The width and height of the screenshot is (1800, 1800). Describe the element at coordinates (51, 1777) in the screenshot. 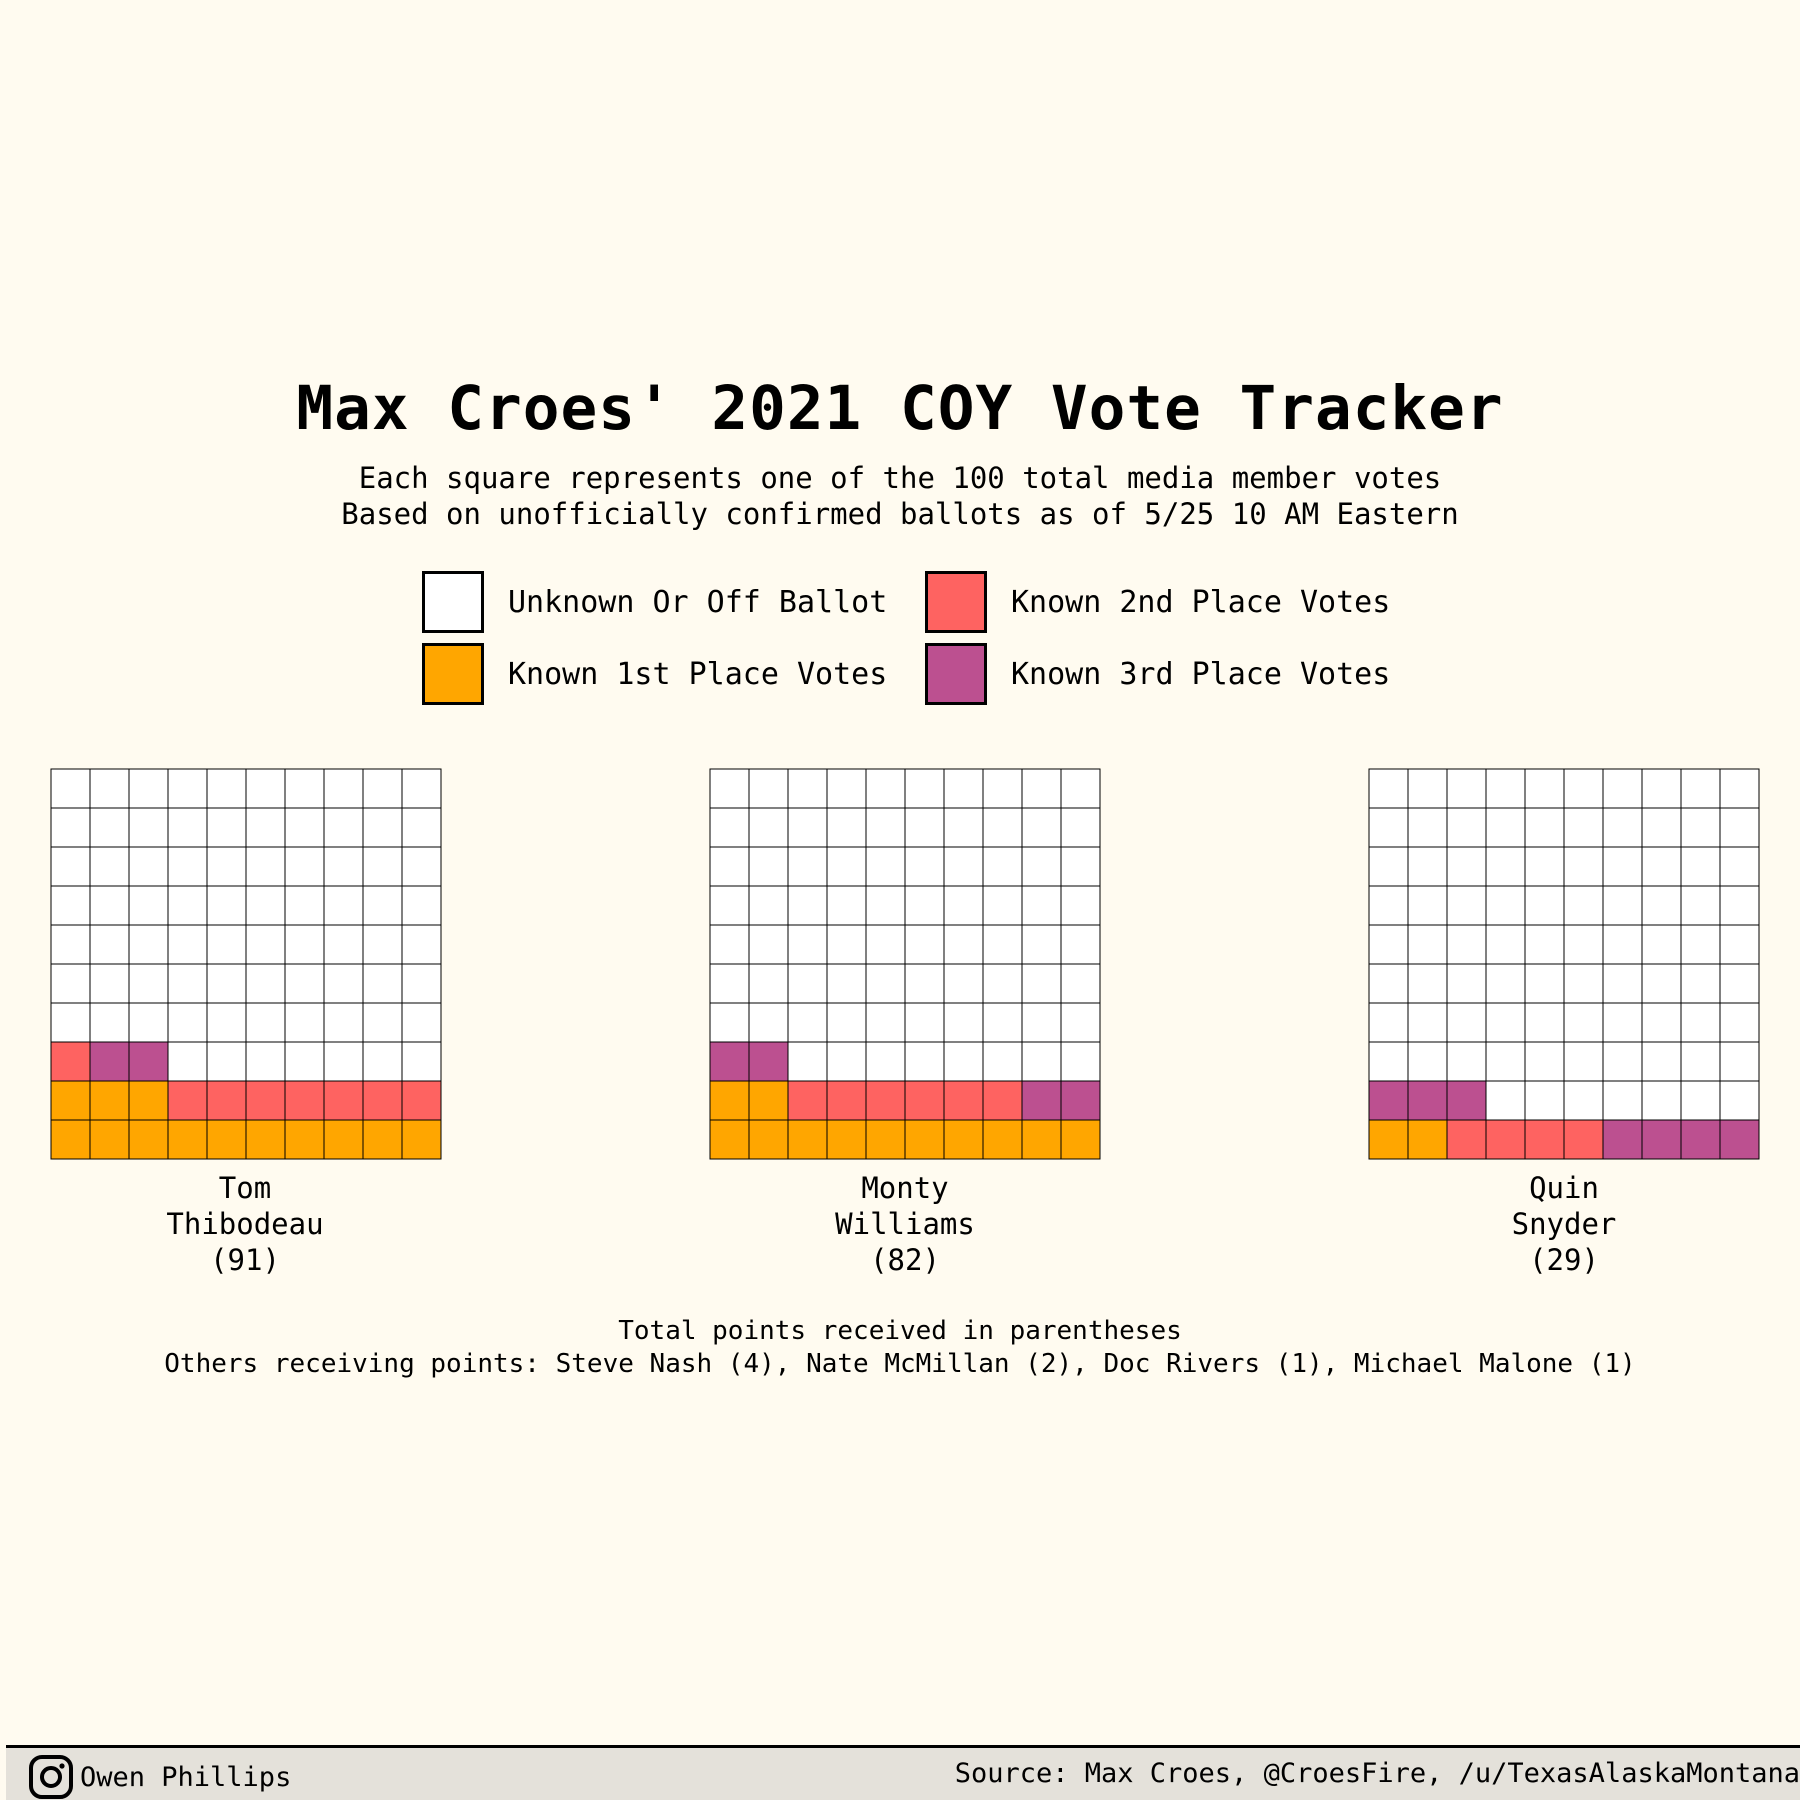

I see `instagram-icon` at that location.